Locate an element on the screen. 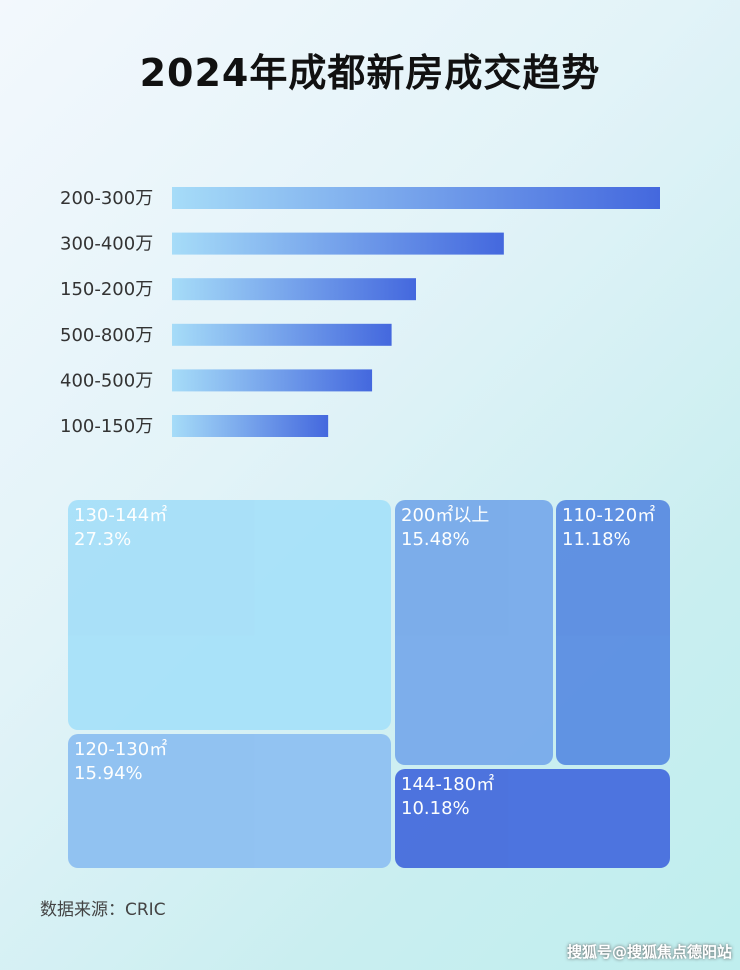 Image resolution: width=740 pixels, height=970 pixels. tile-label: 200㎡以上 is located at coordinates (445, 515).